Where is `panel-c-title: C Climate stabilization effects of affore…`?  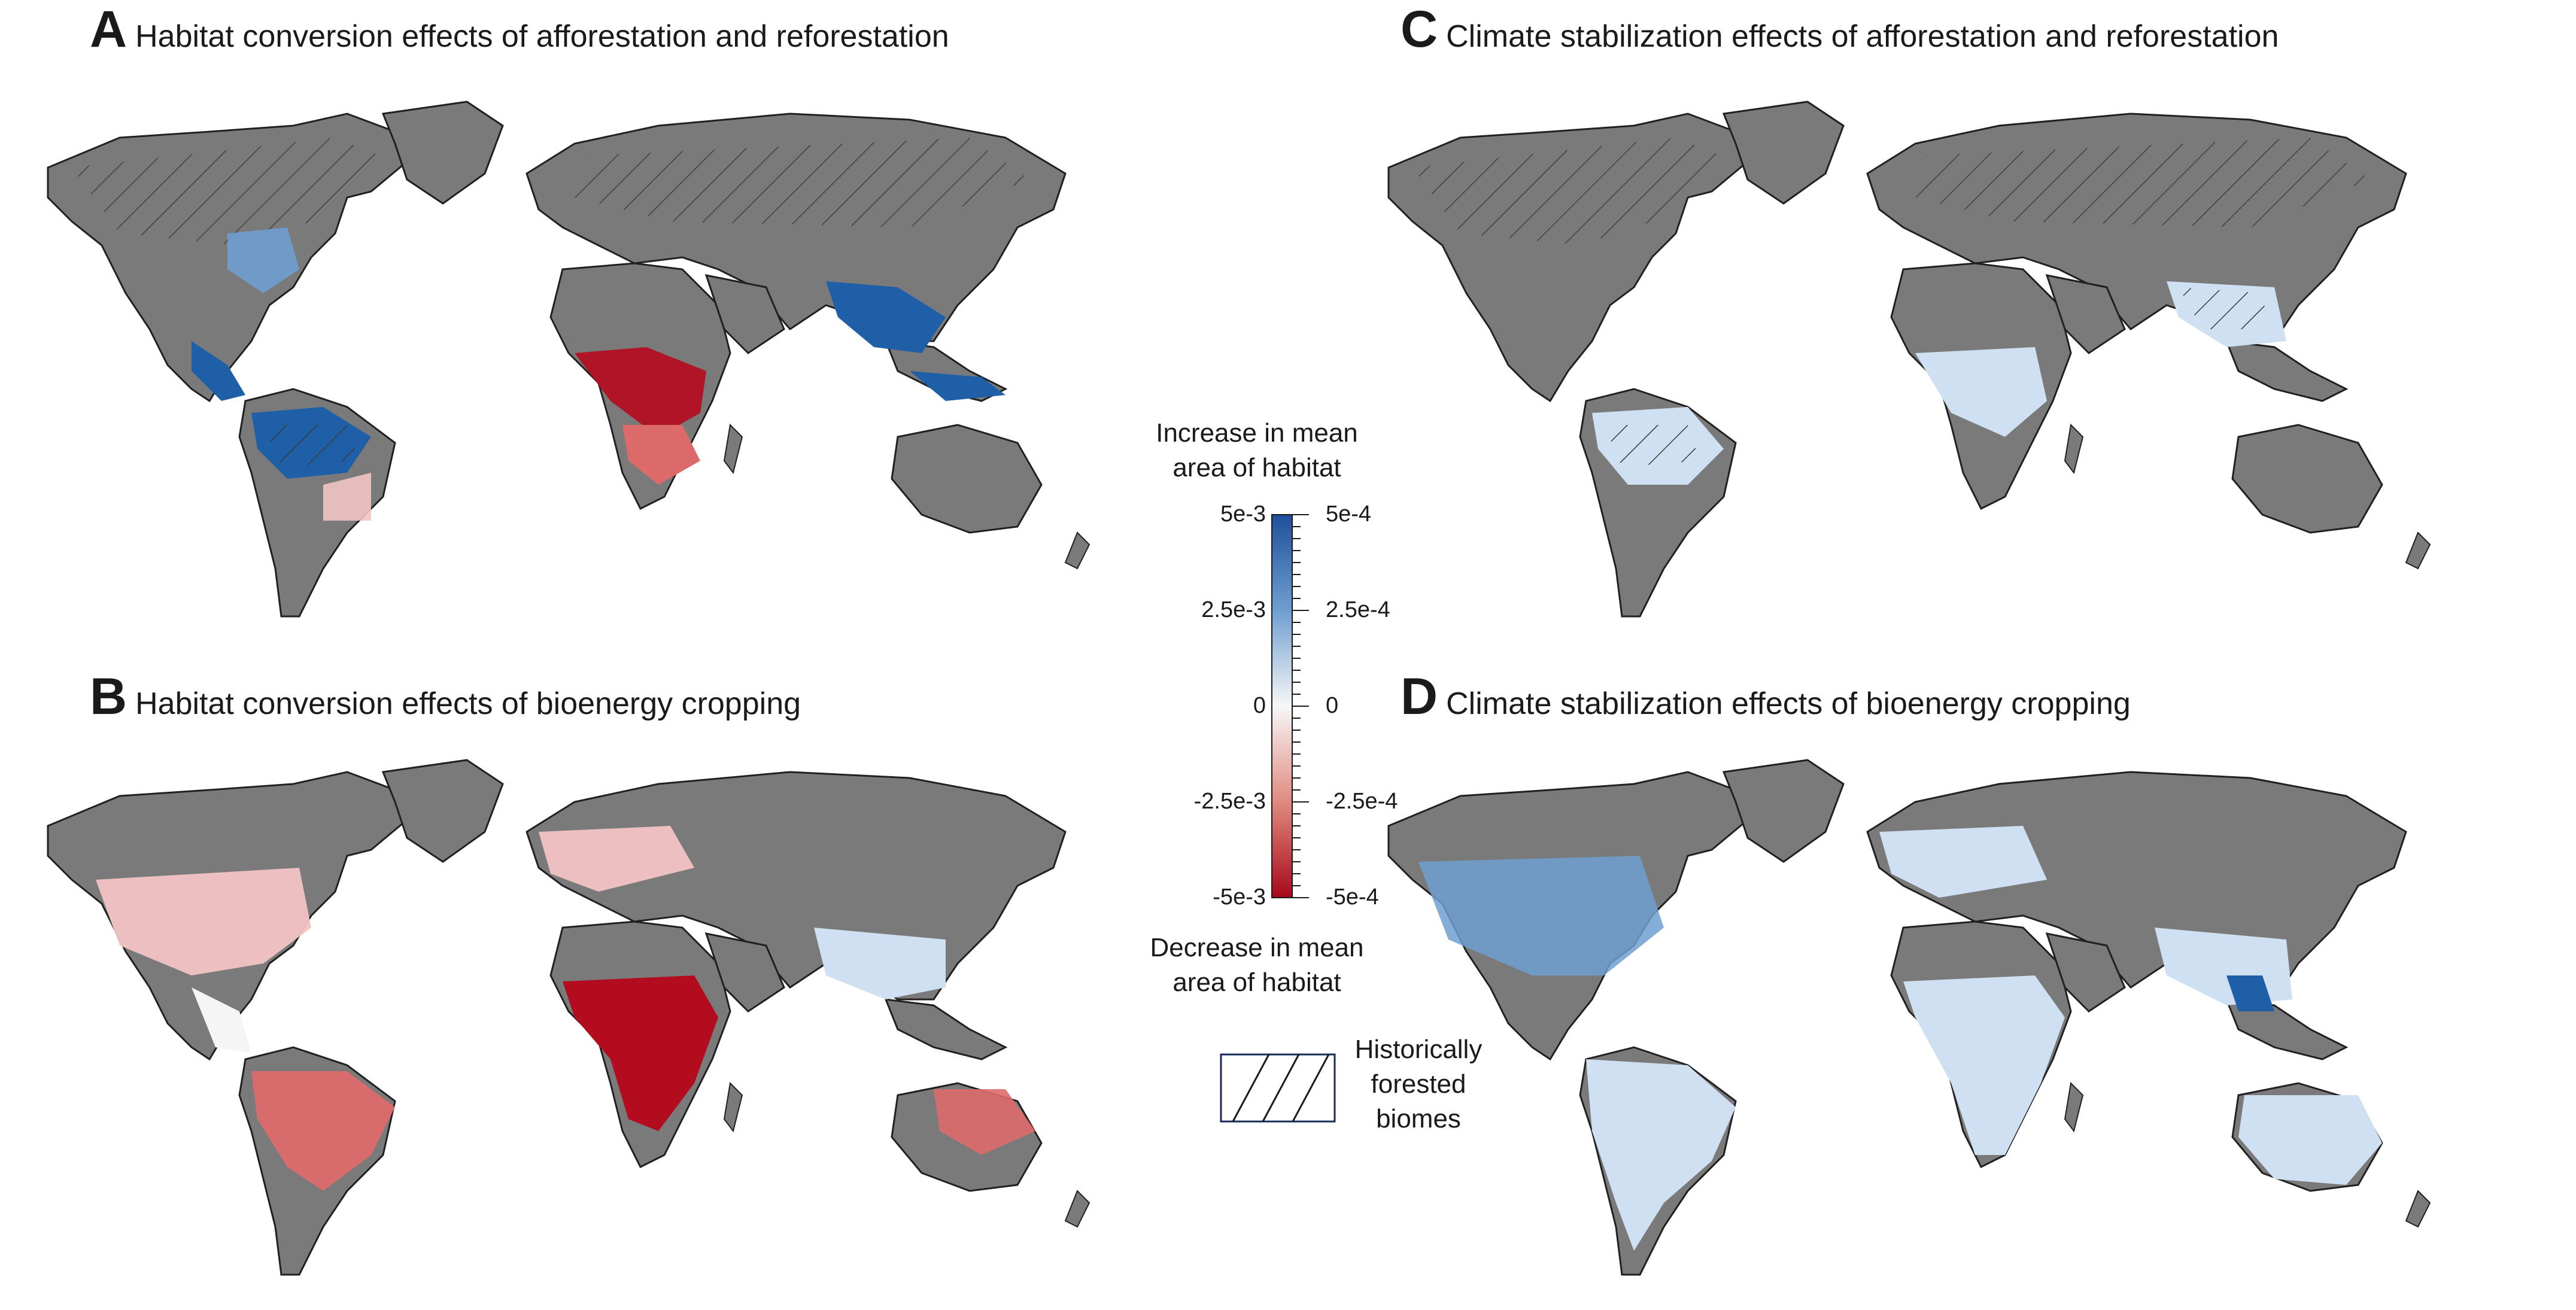
panel-c-title: C Climate stabilization effects of affore… is located at coordinates (1840, 29).